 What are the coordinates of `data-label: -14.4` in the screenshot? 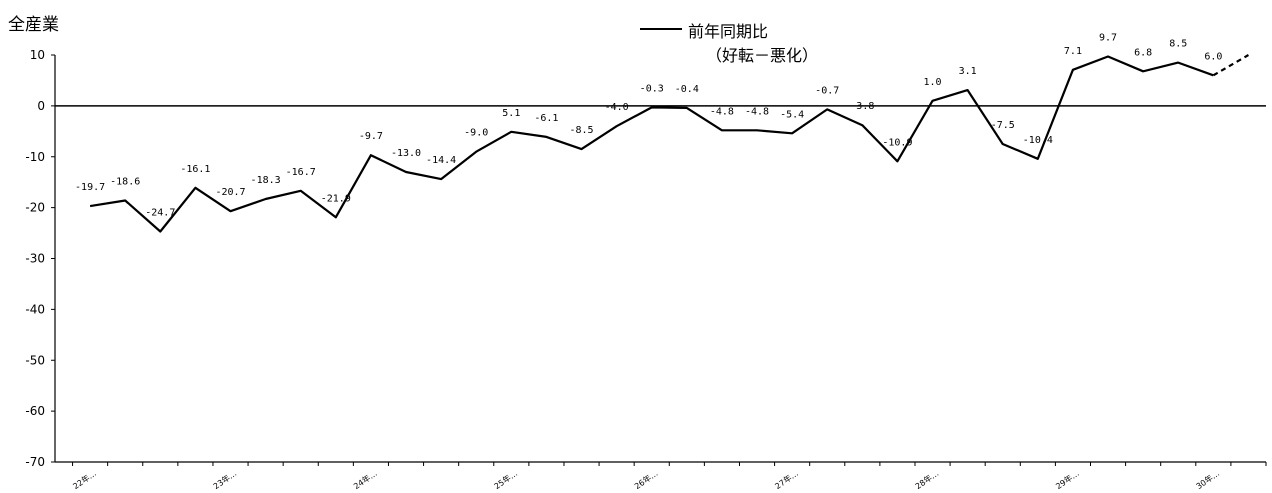 It's located at (441, 160).